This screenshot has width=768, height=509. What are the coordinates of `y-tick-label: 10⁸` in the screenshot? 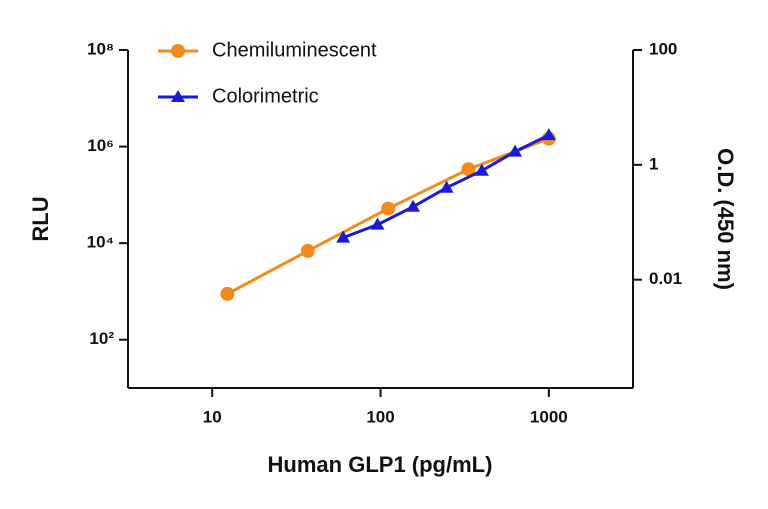 It's located at (100, 48).